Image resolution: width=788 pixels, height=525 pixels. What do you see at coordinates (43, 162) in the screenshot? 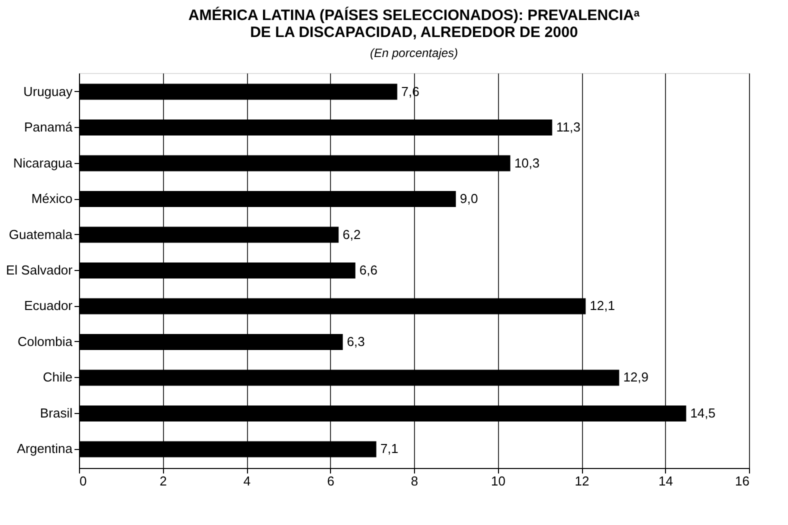
I see `y-tick-label: Nicaragua` at bounding box center [43, 162].